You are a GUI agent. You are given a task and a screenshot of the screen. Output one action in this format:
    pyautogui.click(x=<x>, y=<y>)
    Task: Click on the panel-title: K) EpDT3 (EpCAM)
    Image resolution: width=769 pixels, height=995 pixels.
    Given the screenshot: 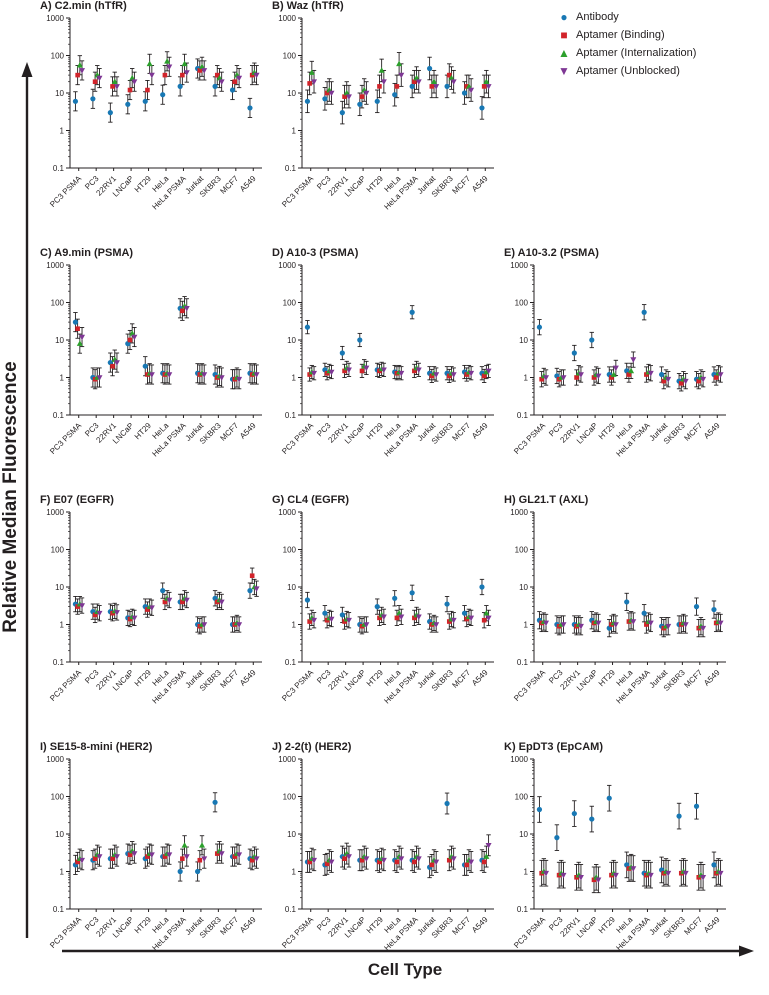 What is the action you would take?
    pyautogui.click(x=553, y=747)
    